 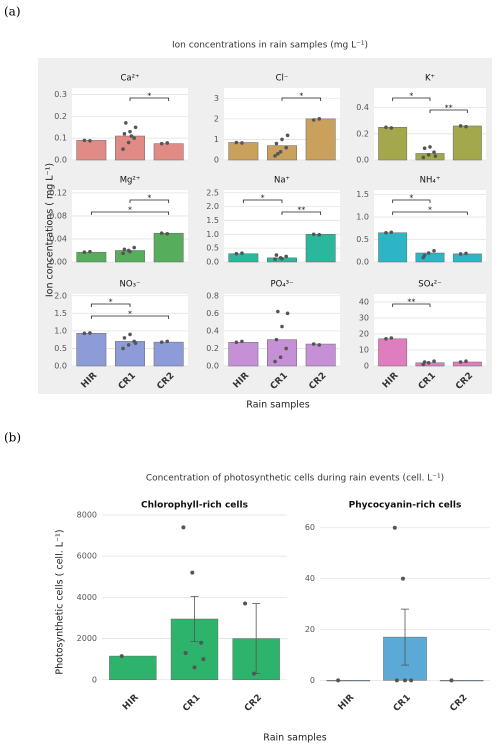 What do you see at coordinates (212, 295) in the screenshot?
I see `y-tick-label: 0.8` at bounding box center [212, 295].